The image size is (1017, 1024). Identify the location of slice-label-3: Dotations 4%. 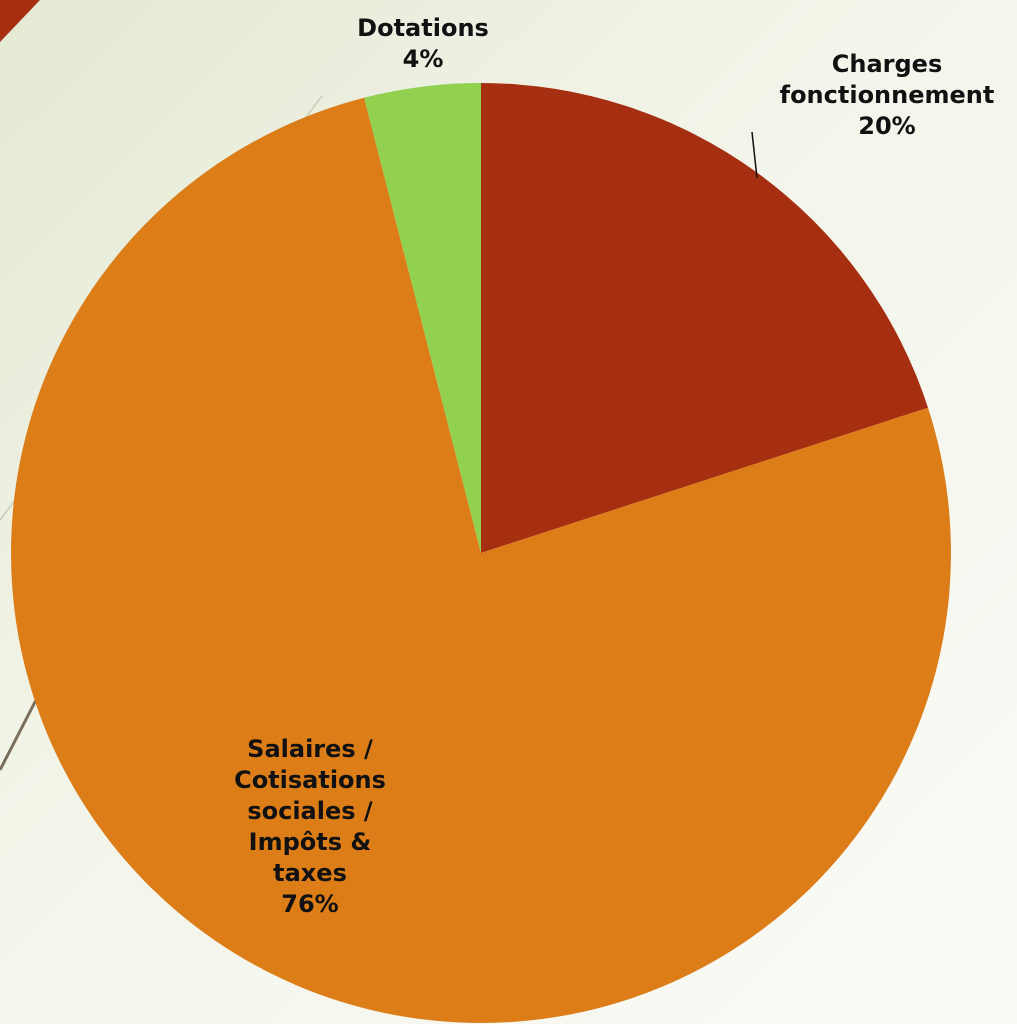
(423, 43).